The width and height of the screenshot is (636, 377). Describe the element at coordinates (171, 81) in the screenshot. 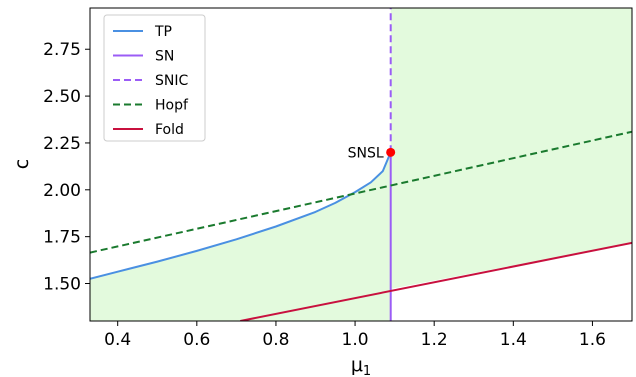

I see `legend-label-snic: SNIC` at that location.